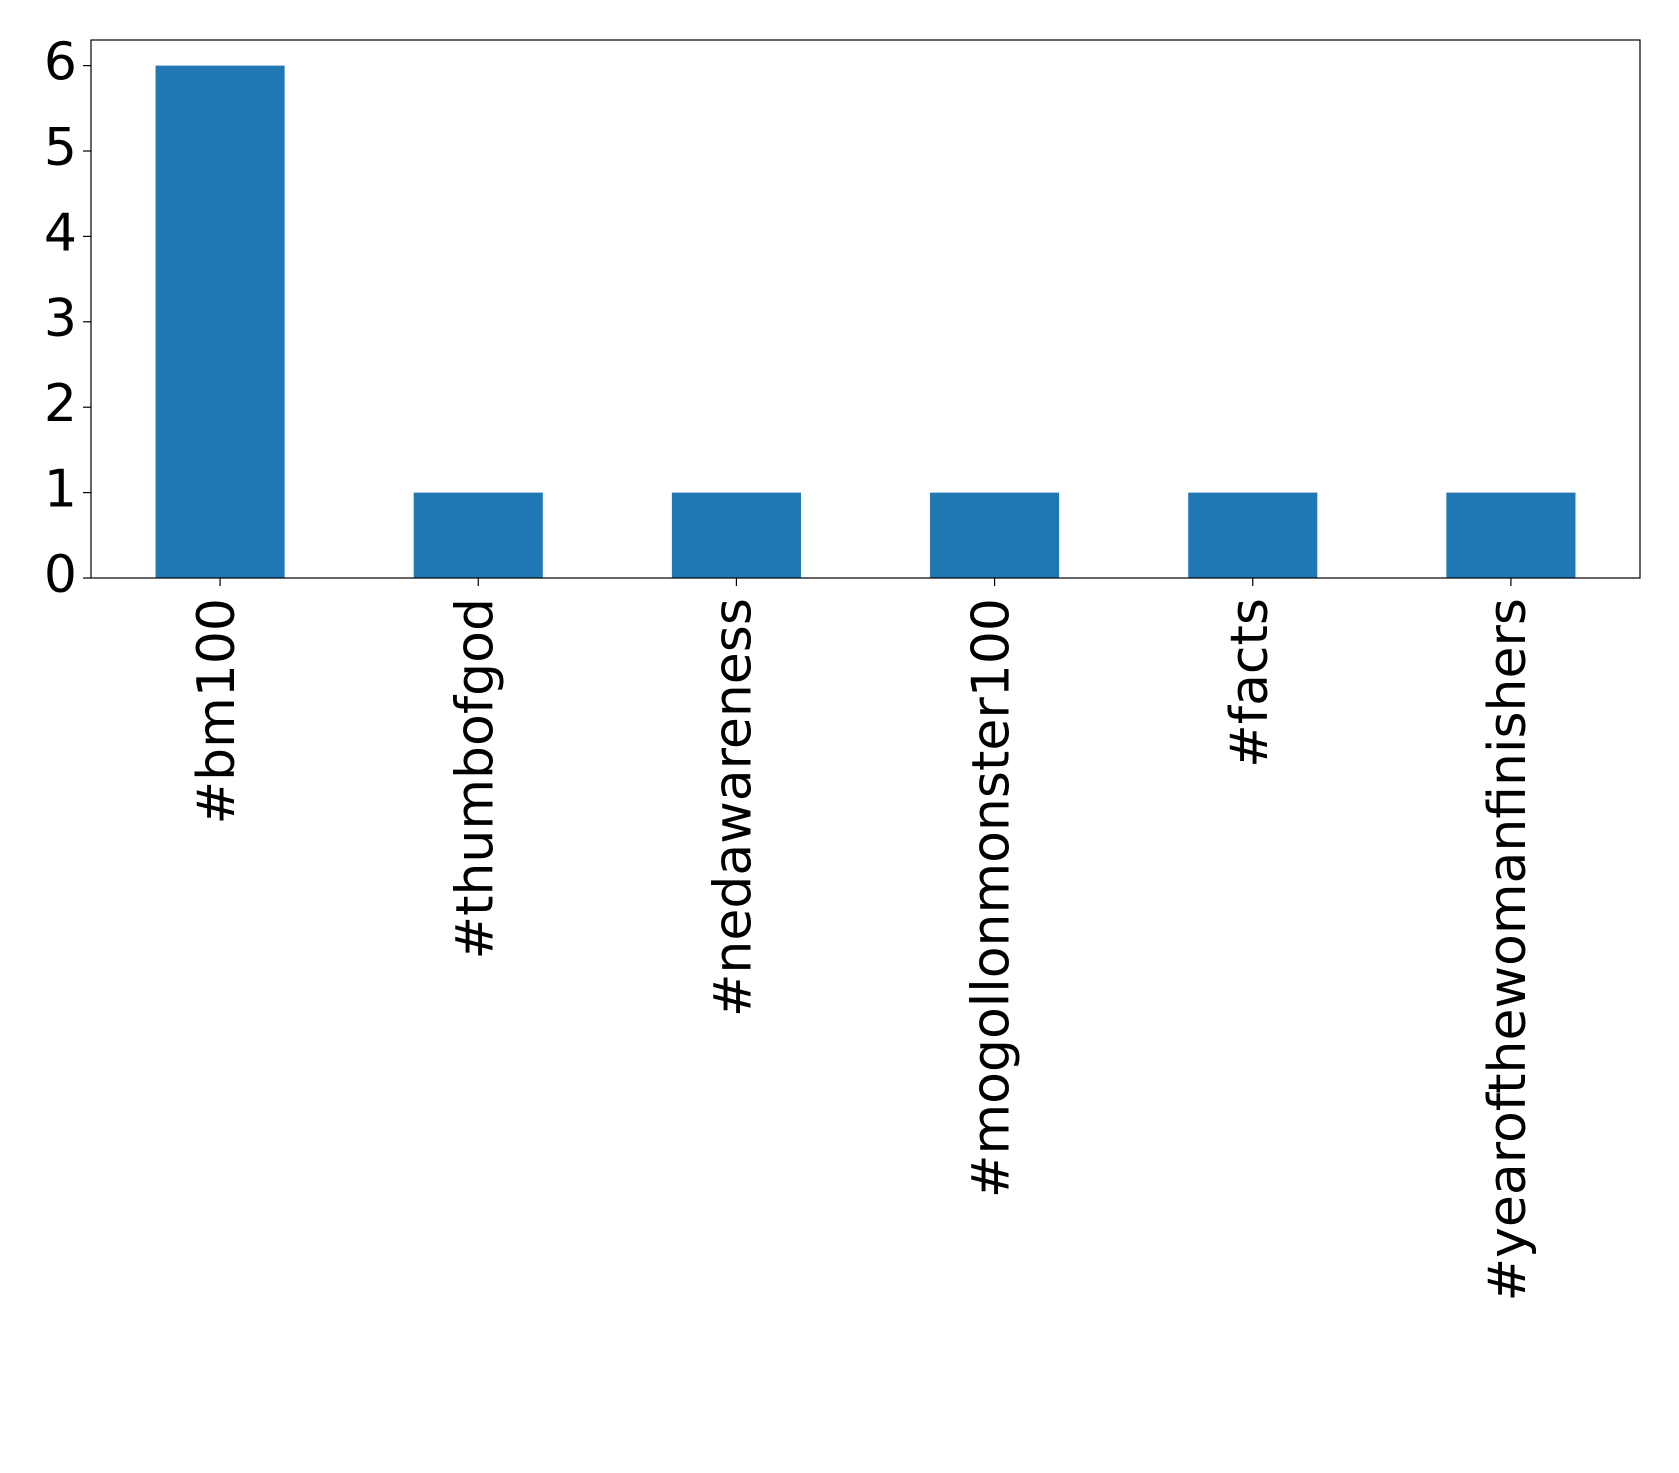 Image resolution: width=1679 pixels, height=1473 pixels. Describe the element at coordinates (60, 233) in the screenshot. I see `y-tick-label: 4` at that location.